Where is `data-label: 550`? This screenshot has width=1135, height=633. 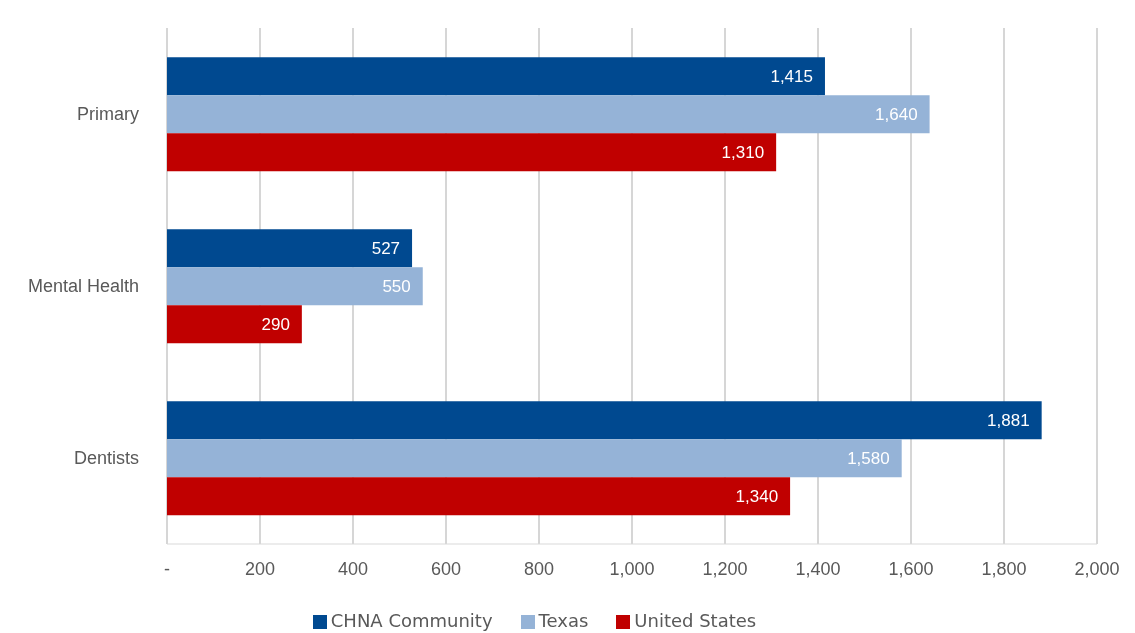
data-label: 550 is located at coordinates (396, 287).